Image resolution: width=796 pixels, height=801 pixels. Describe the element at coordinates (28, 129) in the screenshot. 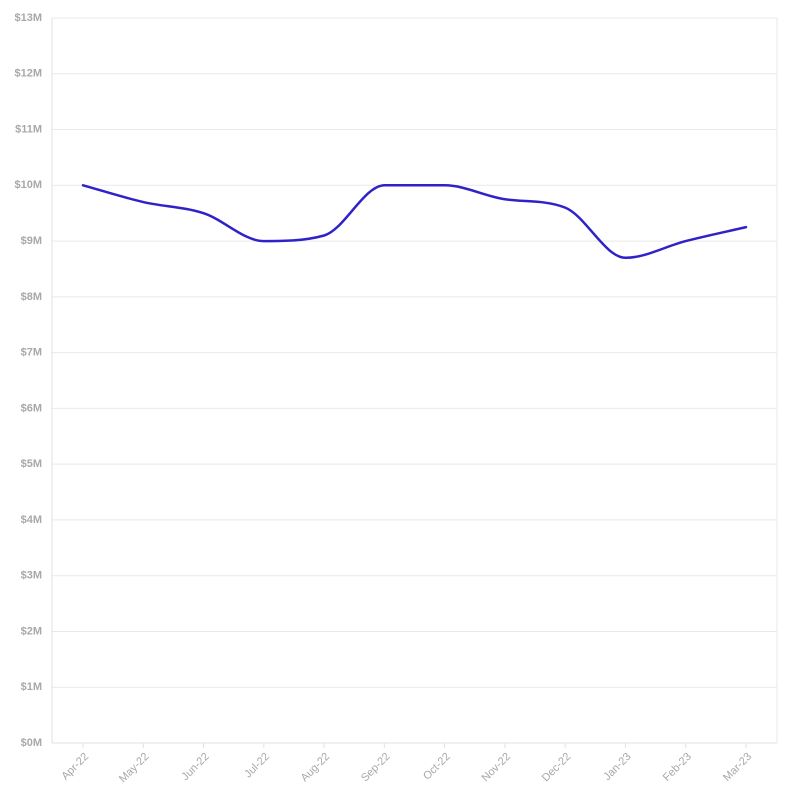

I see `y-tick-label: $11M` at that location.